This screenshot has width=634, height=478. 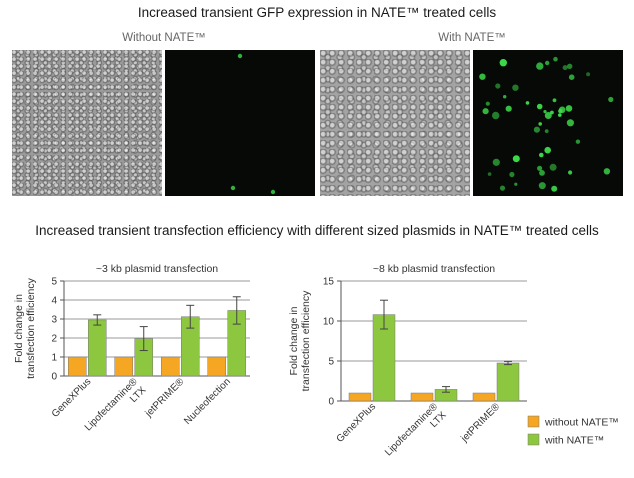 What do you see at coordinates (87, 123) in the screenshot?
I see `brightfield-image-without-nate` at bounding box center [87, 123].